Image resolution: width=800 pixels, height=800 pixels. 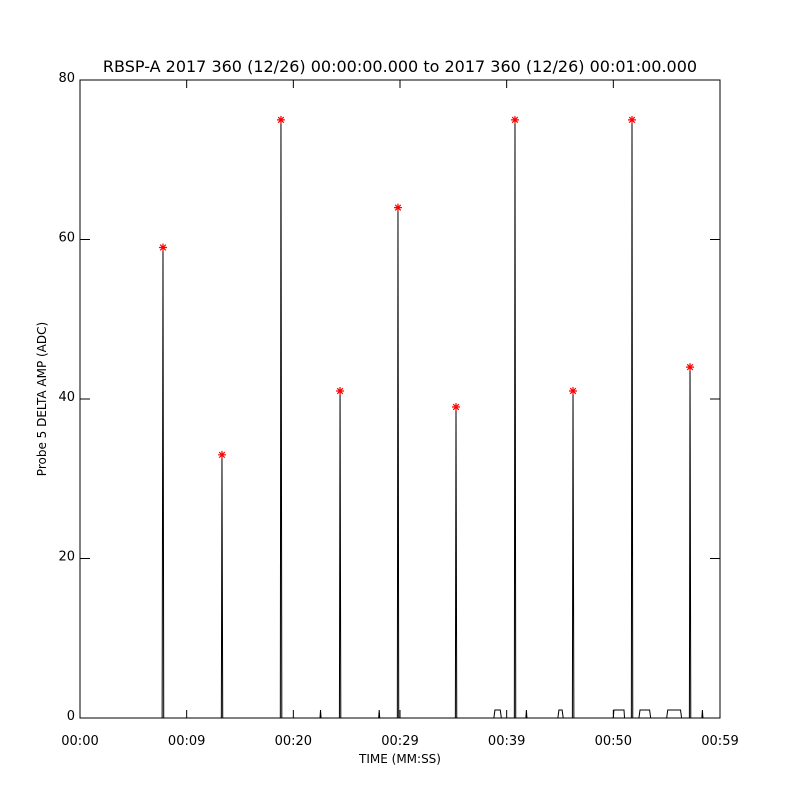 I want to click on y-tick-label: 60, so click(x=66, y=238).